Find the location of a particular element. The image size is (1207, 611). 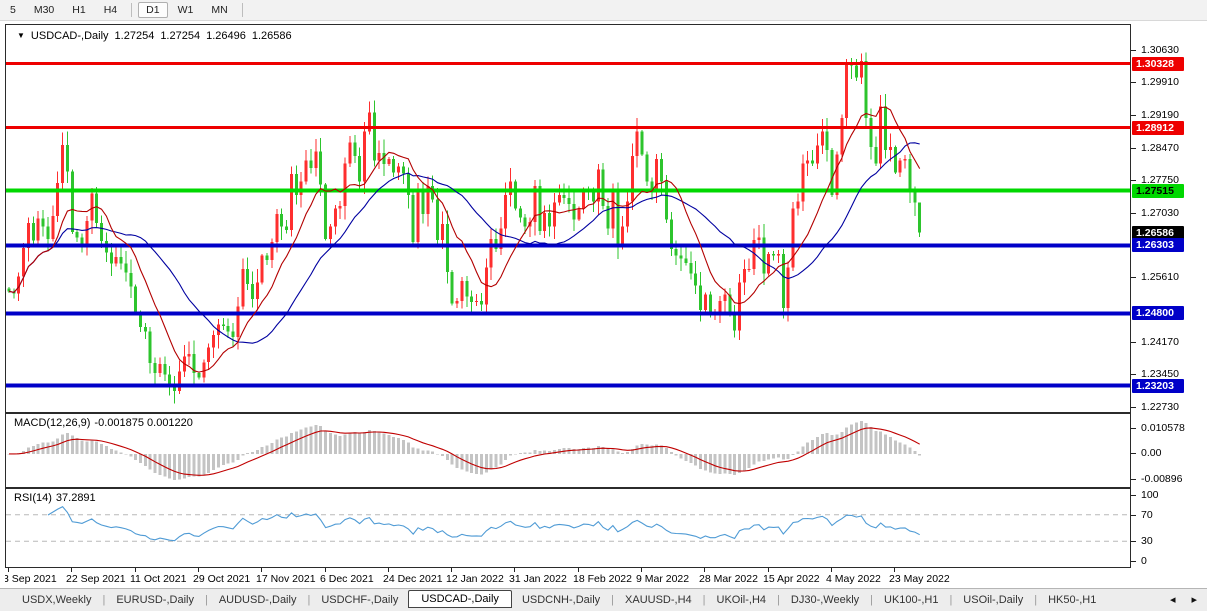

tab-ukoil-h4: UKOil-,H4 is located at coordinates (741, 600).